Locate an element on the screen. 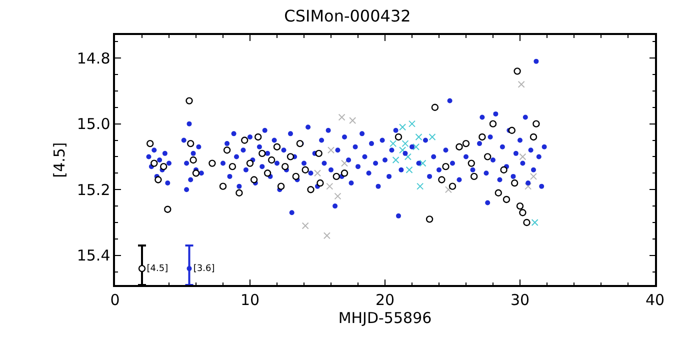 Image resolution: width=695 pixels, height=340 pixels. x-tick-label: 20 is located at coordinates (385, 299).